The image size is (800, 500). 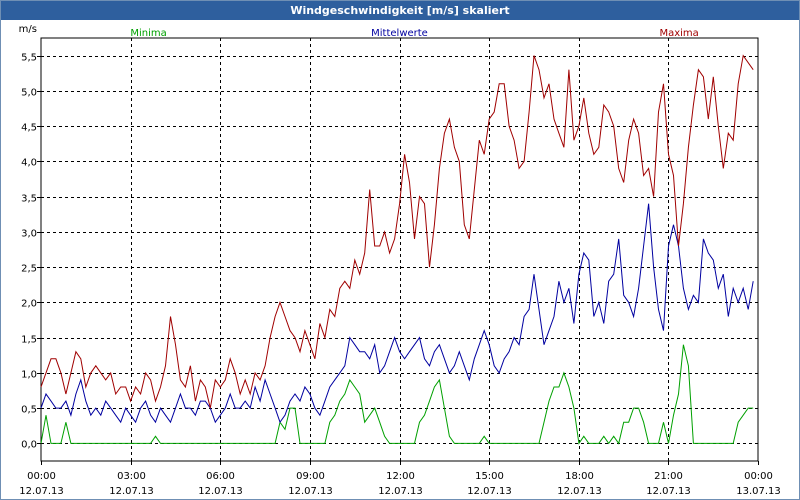 What do you see at coordinates (220, 476) in the screenshot?
I see `x-tick-time: 06:00` at bounding box center [220, 476].